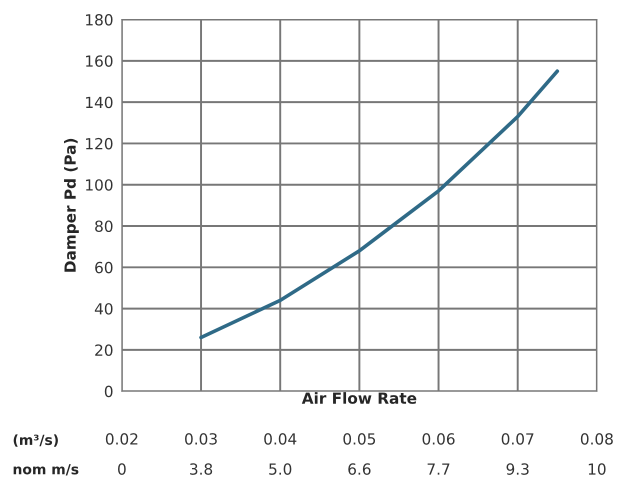 The height and width of the screenshot is (489, 625). I want to click on y-tick-label: 20, so click(104, 350).